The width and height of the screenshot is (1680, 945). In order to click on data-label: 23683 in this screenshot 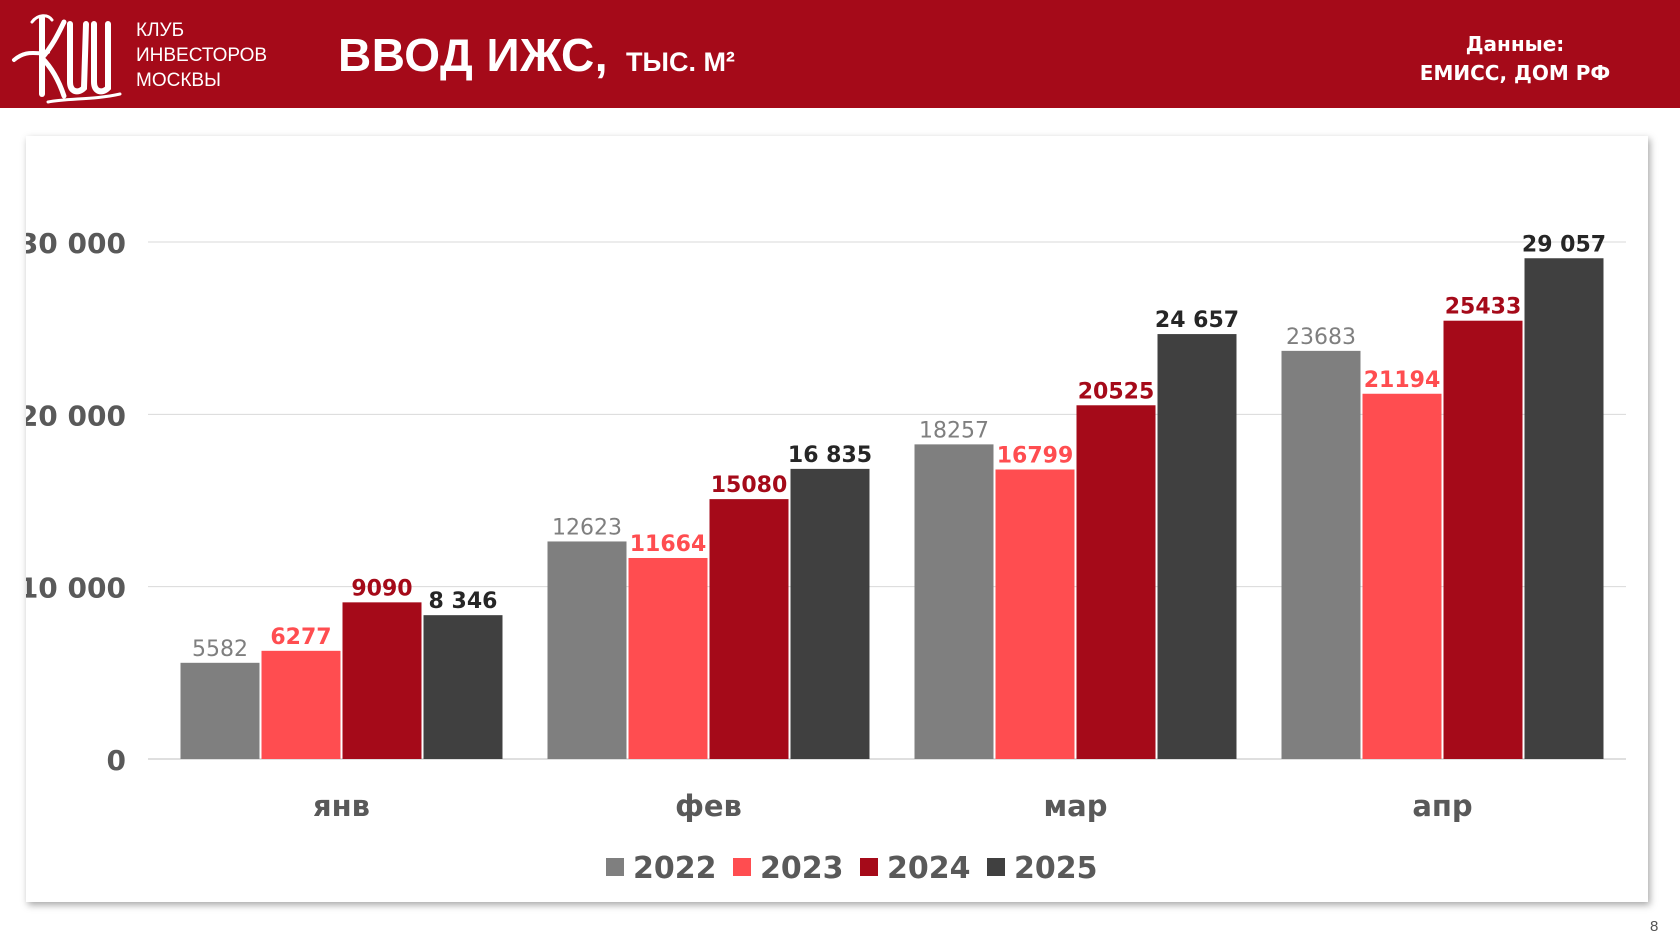, I will do `click(1321, 337)`.